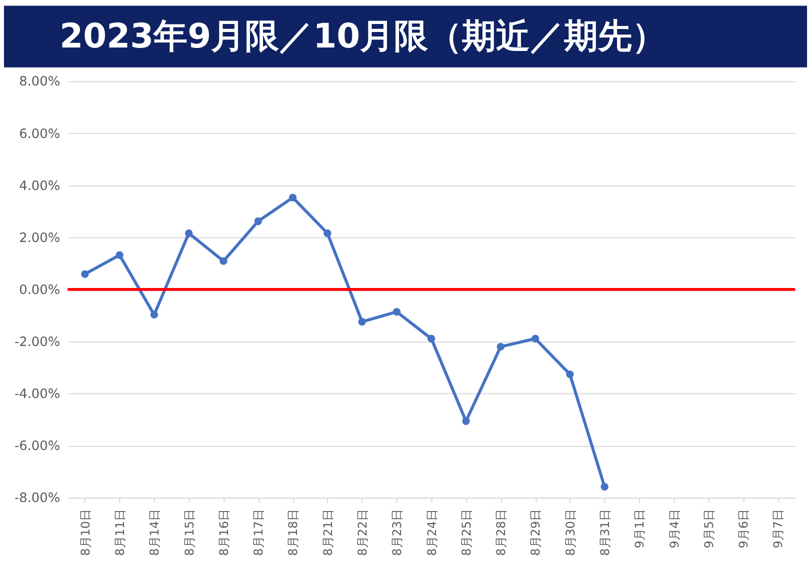 The height and width of the screenshot is (579, 811). What do you see at coordinates (397, 532) in the screenshot?
I see `x-tick-label: 8月23日` at bounding box center [397, 532].